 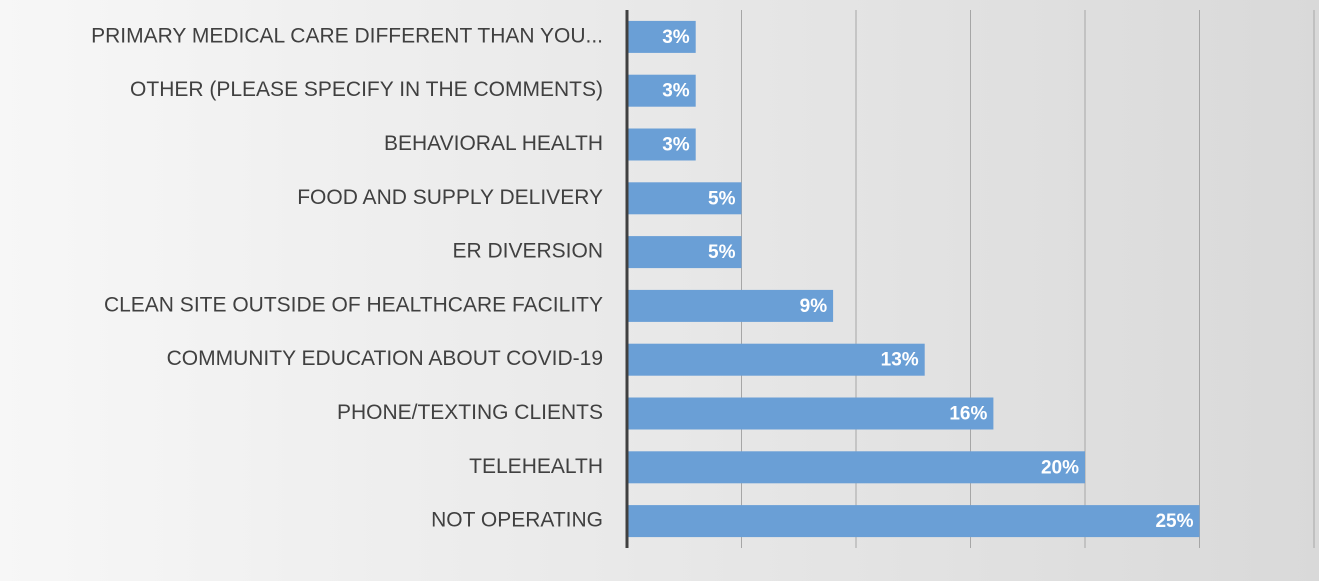 What do you see at coordinates (470, 412) in the screenshot?
I see `y-tick-label: PHONE/TEXTING CLIENTS` at bounding box center [470, 412].